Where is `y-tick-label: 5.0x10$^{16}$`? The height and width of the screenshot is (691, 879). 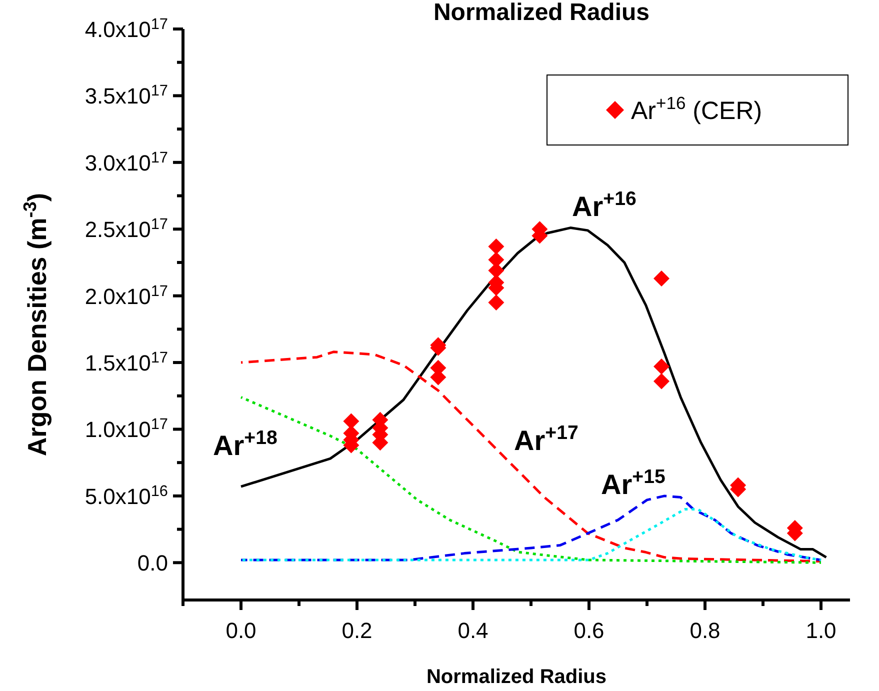 y-tick-label: 5.0x10$^{16}$ is located at coordinates (126, 495).